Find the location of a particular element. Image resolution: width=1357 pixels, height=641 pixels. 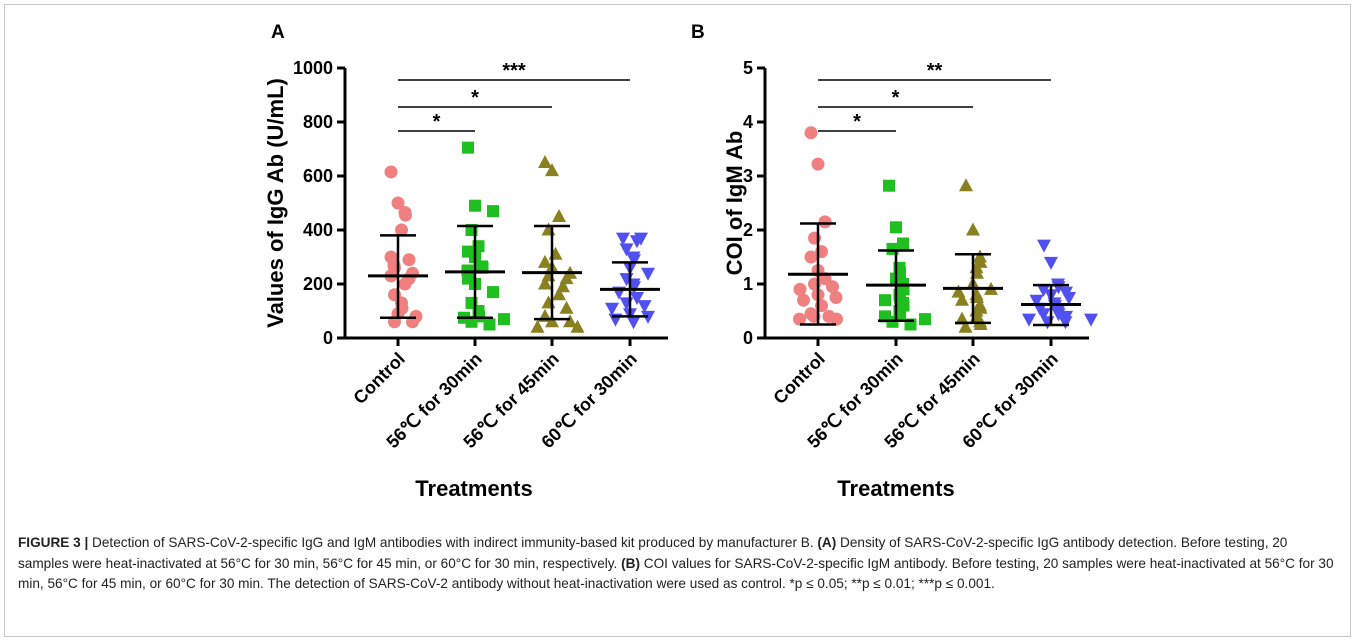

panel-b-ytick-label: 4 is located at coordinates (748, 122).